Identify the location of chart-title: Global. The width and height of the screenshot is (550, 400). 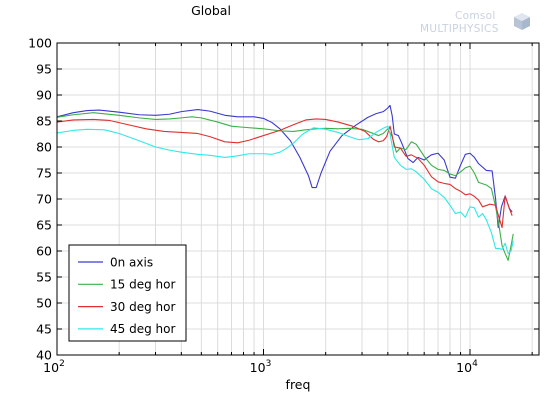
(211, 10).